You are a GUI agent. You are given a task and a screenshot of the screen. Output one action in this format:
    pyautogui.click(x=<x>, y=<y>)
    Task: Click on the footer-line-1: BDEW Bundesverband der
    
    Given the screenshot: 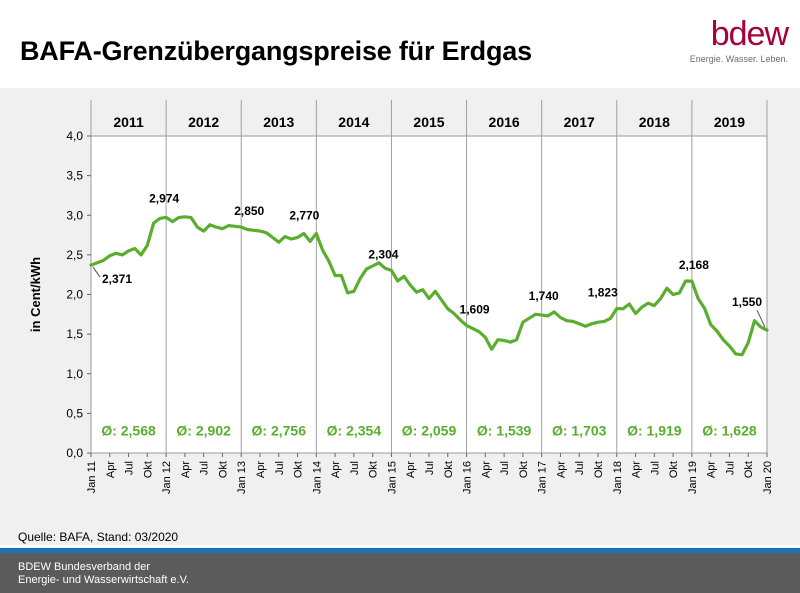 What is the action you would take?
    pyautogui.click(x=84, y=567)
    